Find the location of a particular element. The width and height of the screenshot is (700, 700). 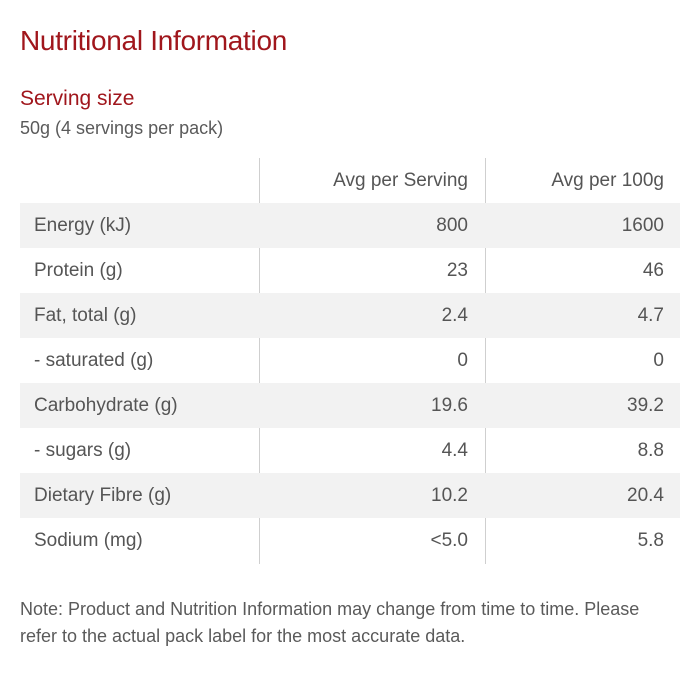

row-label: Fat, total (g) is located at coordinates (85, 315).